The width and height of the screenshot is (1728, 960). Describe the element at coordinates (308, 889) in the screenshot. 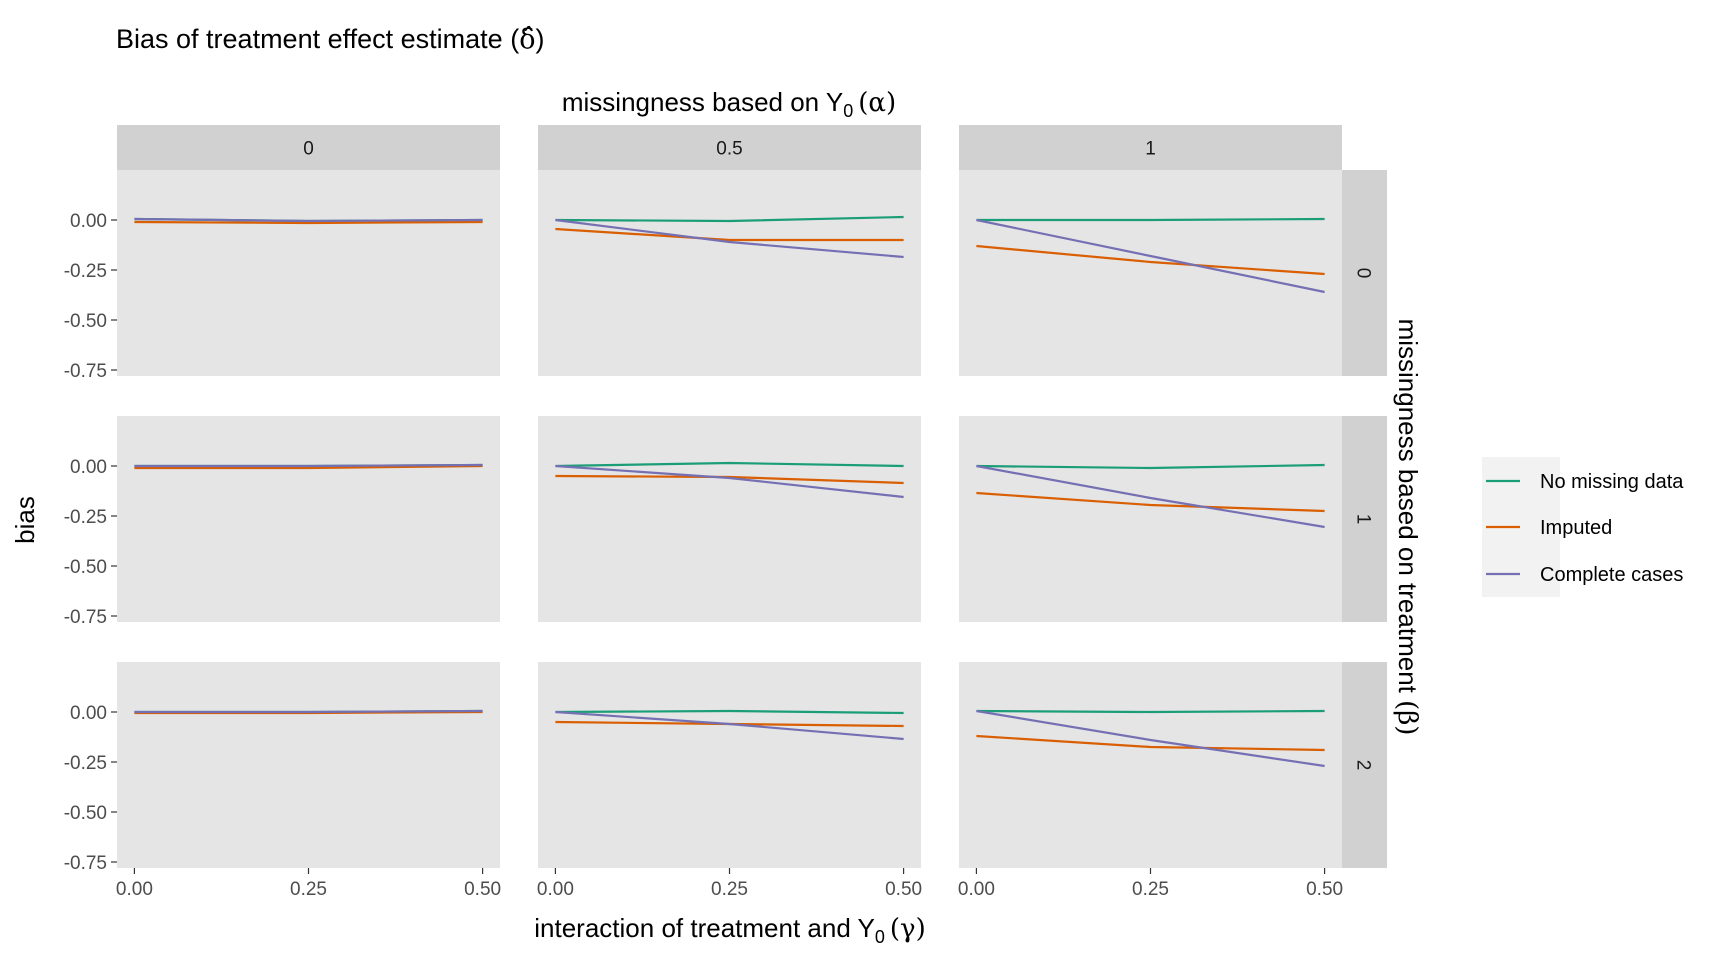

I see `x-tick-label-c0-1: 0.25` at that location.